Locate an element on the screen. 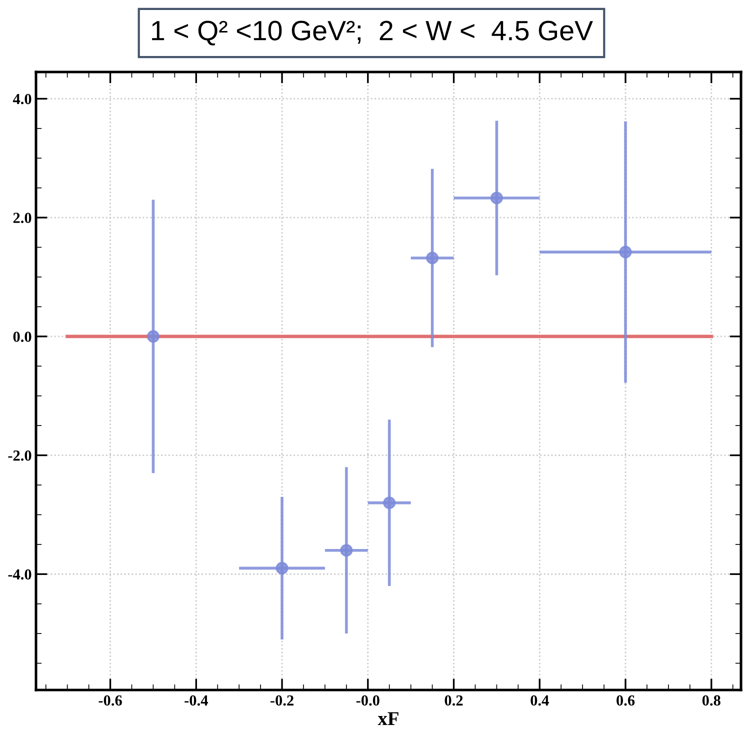  chart-title: 1 < Q² <10 GeV²; 2 < W < 4.5 GeV is located at coordinates (372, 33).